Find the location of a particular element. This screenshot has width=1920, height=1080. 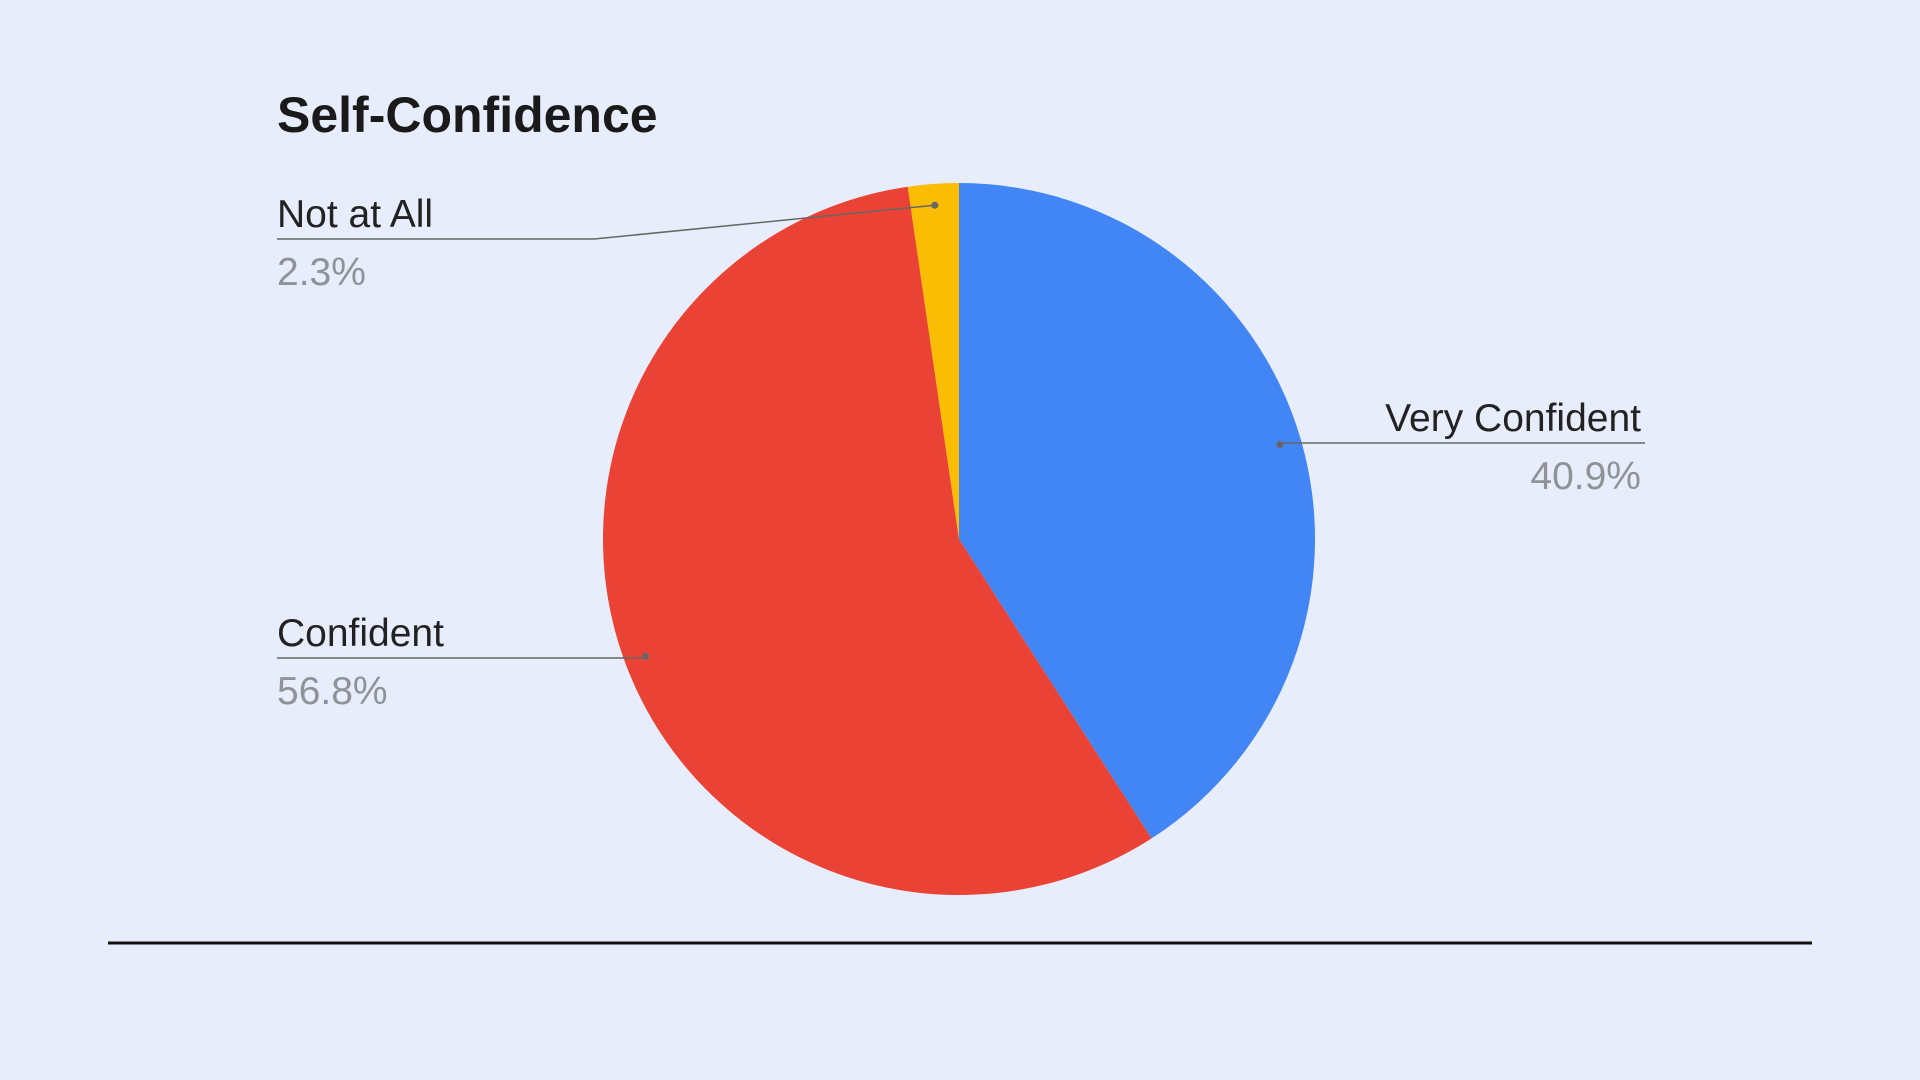

slice-value-label: 2.3% is located at coordinates (321, 272).